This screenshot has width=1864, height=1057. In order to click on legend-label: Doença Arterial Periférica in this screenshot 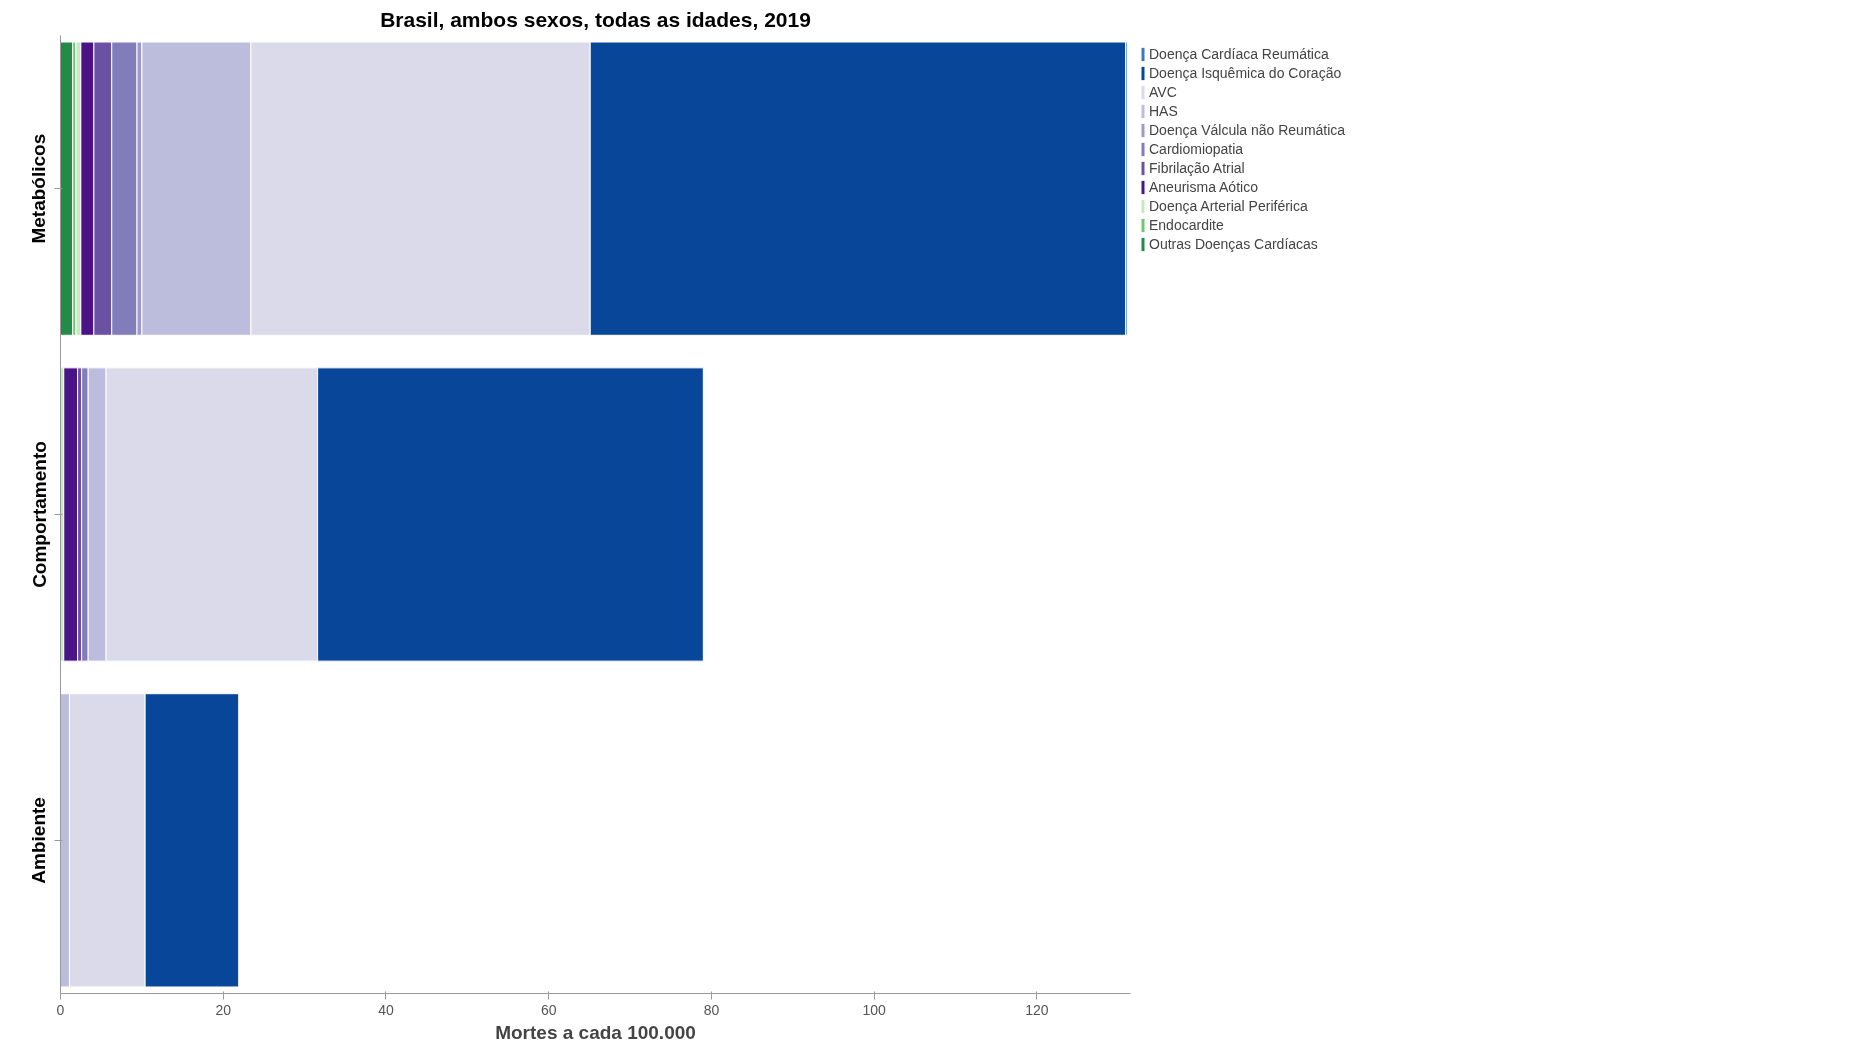, I will do `click(1228, 206)`.